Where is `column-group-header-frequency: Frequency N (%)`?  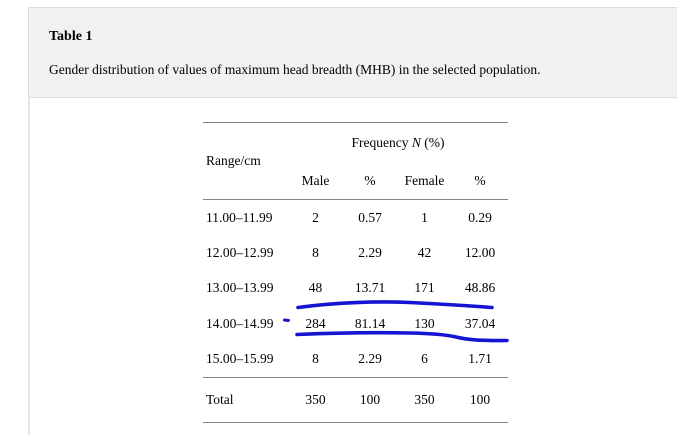
column-group-header-frequency: Frequency N (%) is located at coordinates (398, 143).